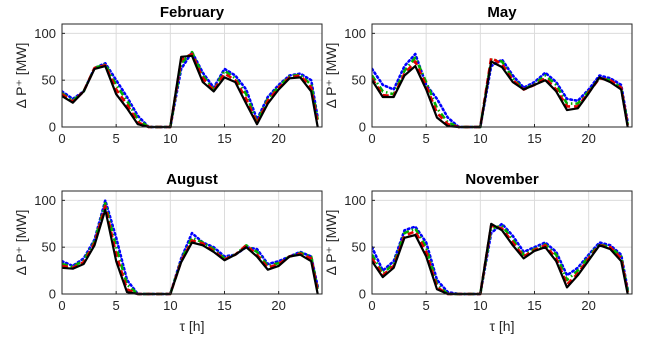  I want to click on panel-title: August, so click(192, 179).